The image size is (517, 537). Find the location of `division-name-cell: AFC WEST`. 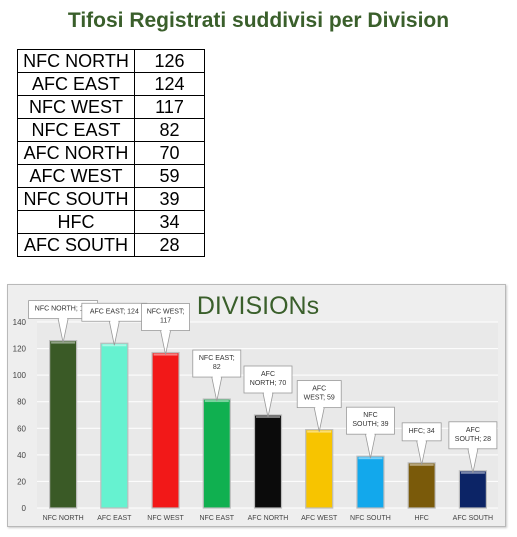

division-name-cell: AFC WEST is located at coordinates (76, 176).